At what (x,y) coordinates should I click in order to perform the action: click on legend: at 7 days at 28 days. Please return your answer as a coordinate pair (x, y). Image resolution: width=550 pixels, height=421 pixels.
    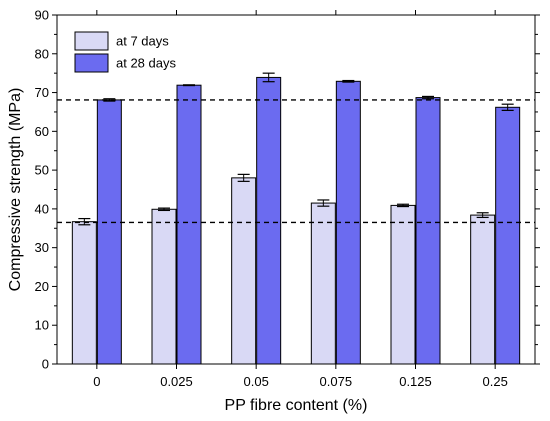
    Looking at the image, I should click on (125, 52).